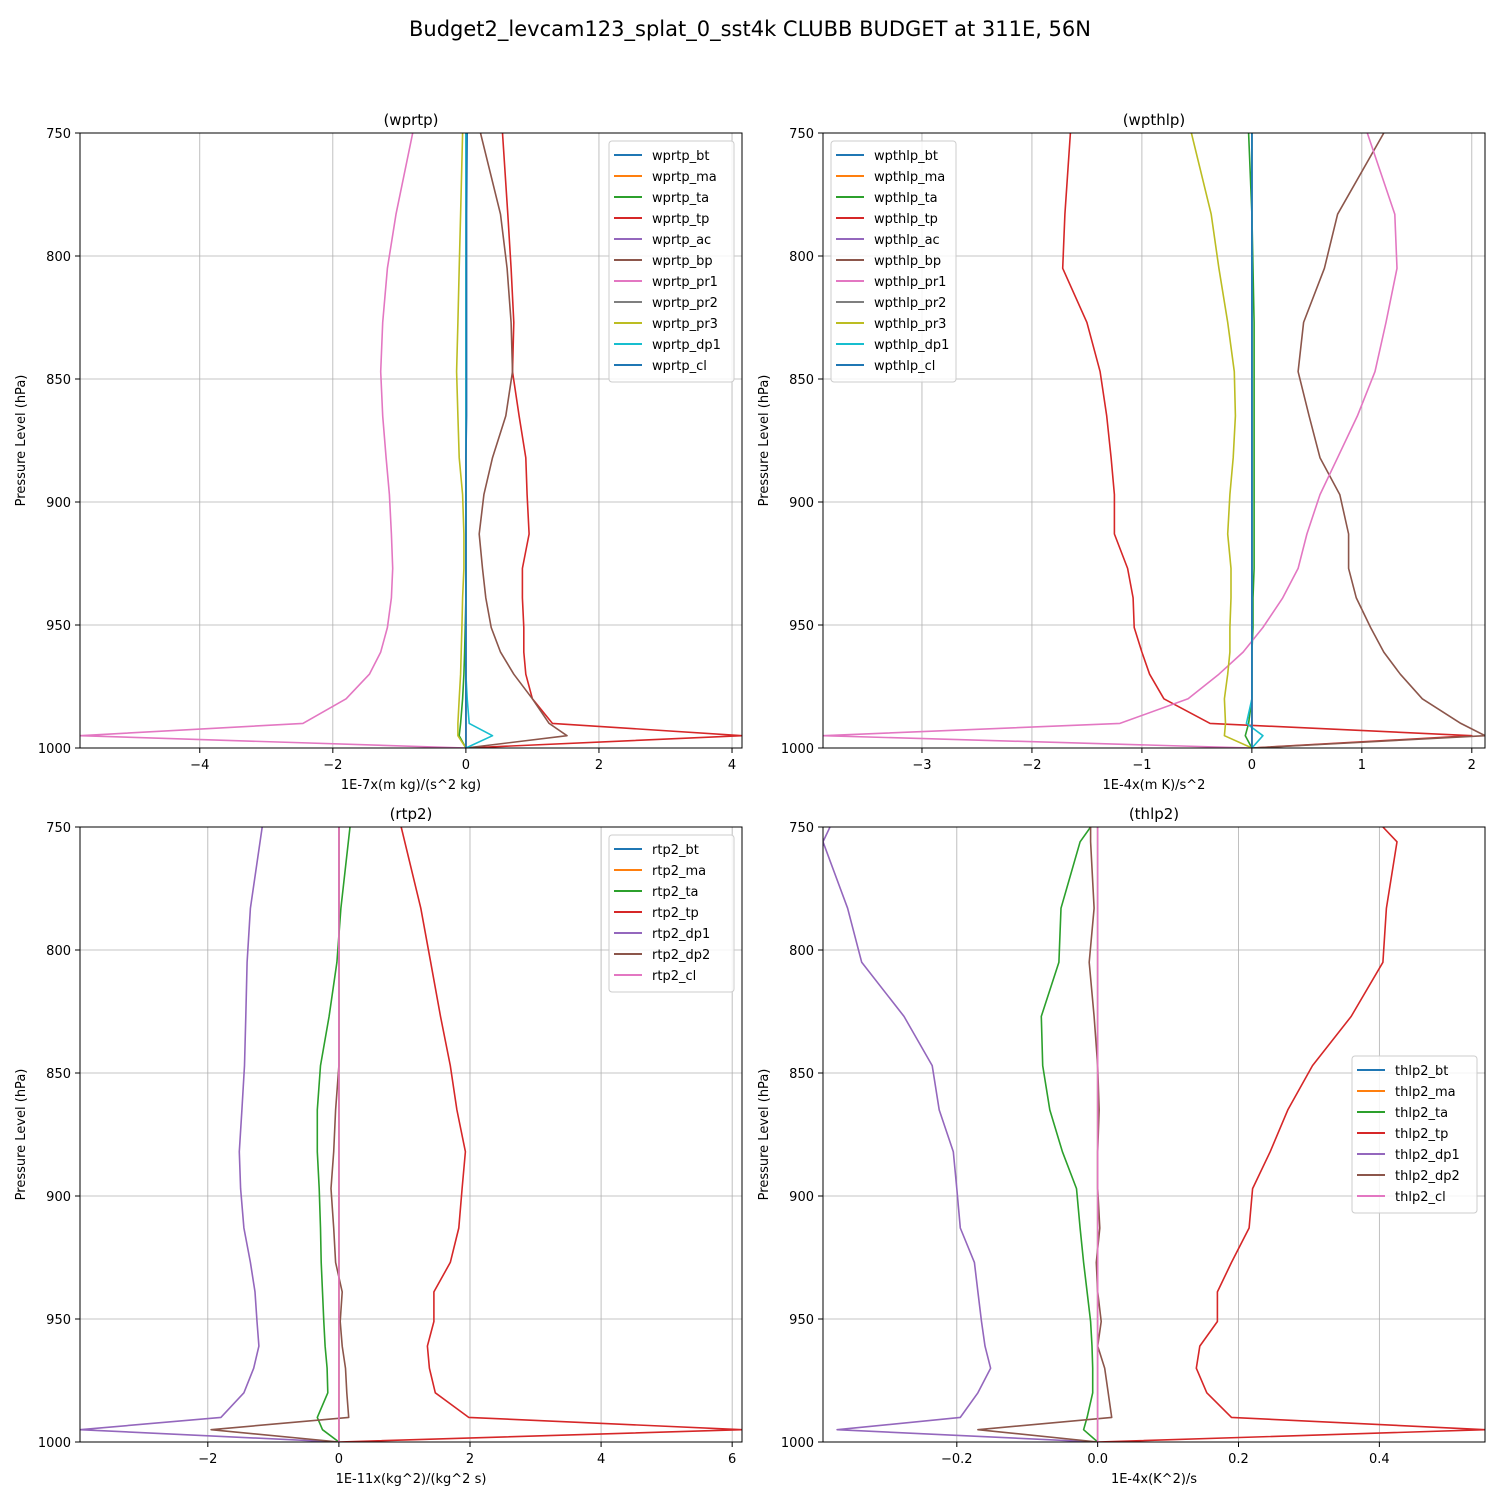 This screenshot has width=1500, height=1500. Describe the element at coordinates (906, 156) in the screenshot. I see `legend-entry: wpthlp_bt` at that location.